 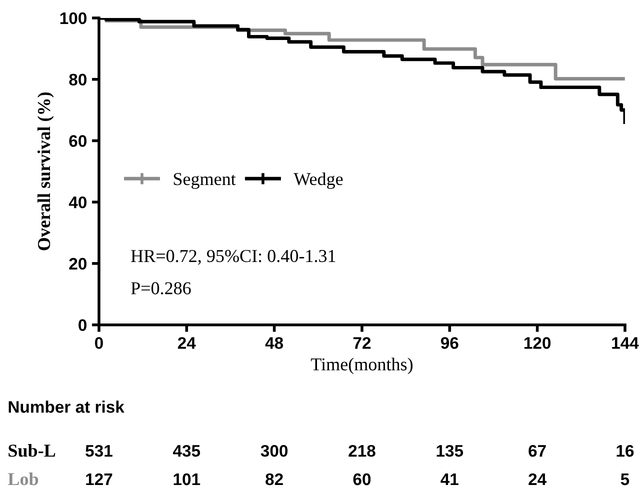 I want to click on text: 67, so click(x=537, y=450).